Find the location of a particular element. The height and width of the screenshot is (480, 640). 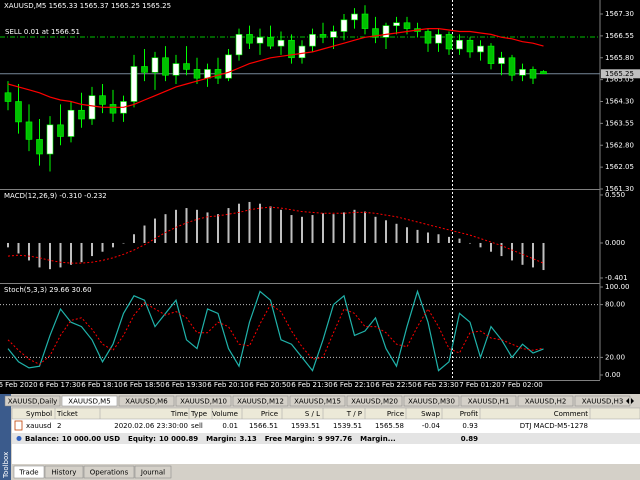

table-cell: sell is located at coordinates (197, 426).